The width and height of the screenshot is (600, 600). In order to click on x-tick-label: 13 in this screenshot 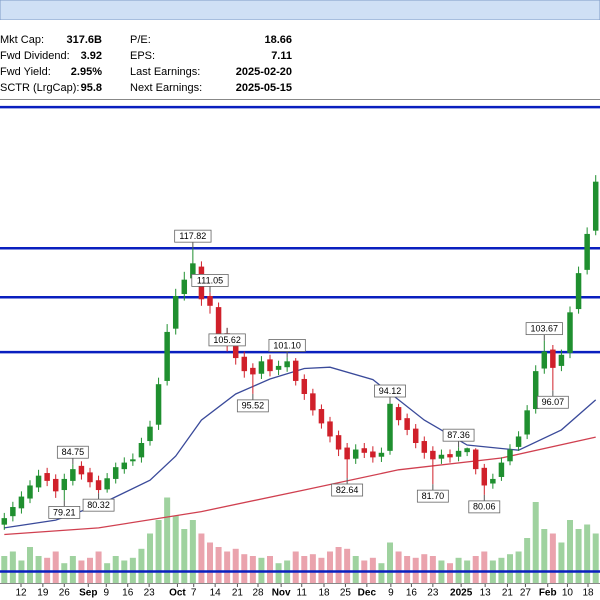, I will do `click(486, 593)`.